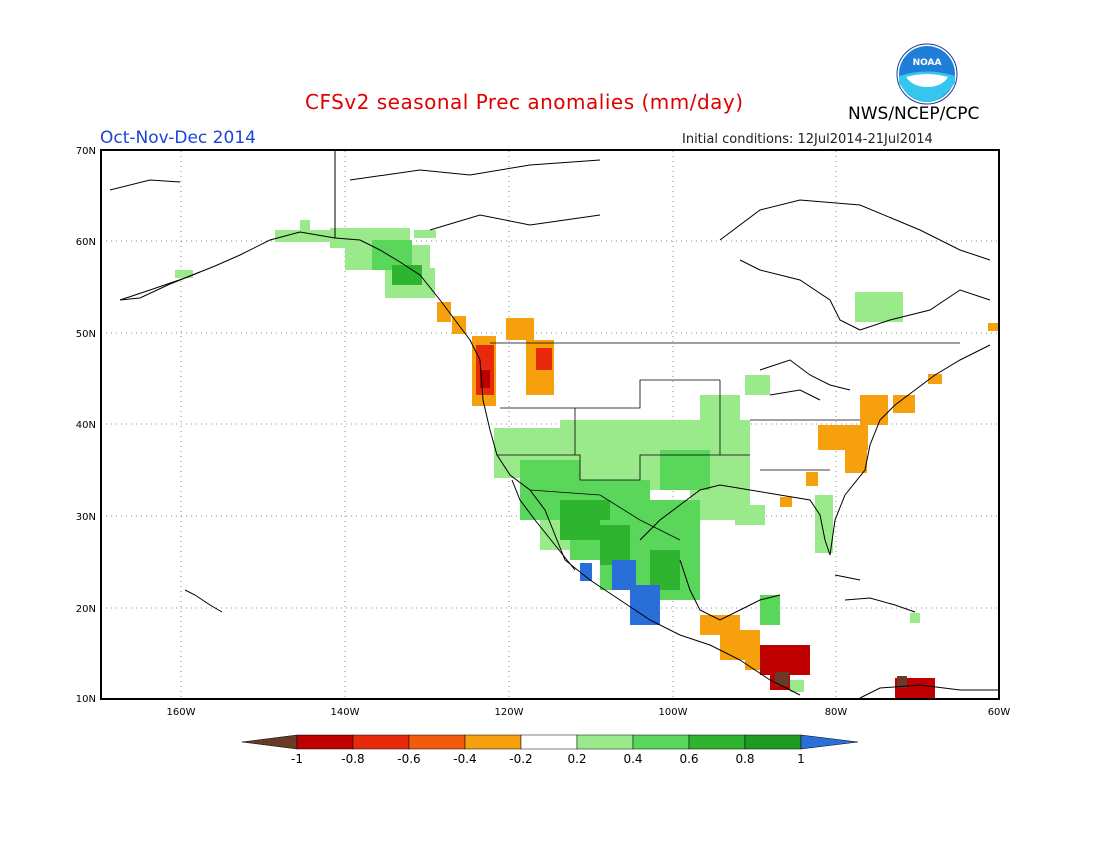  I want to click on colorbar-label: 0.8, so click(744, 759).